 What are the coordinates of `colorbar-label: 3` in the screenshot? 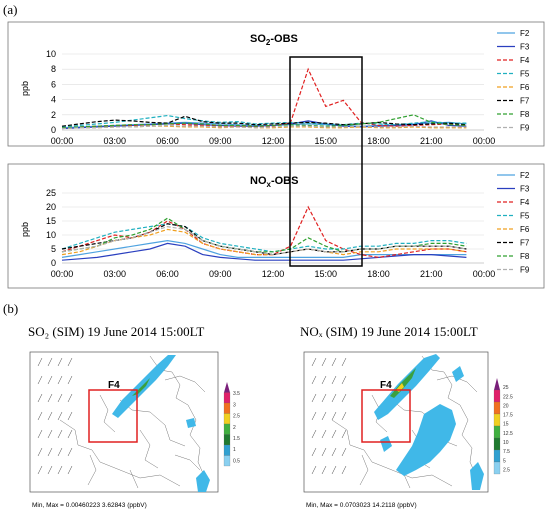 It's located at (234, 405).